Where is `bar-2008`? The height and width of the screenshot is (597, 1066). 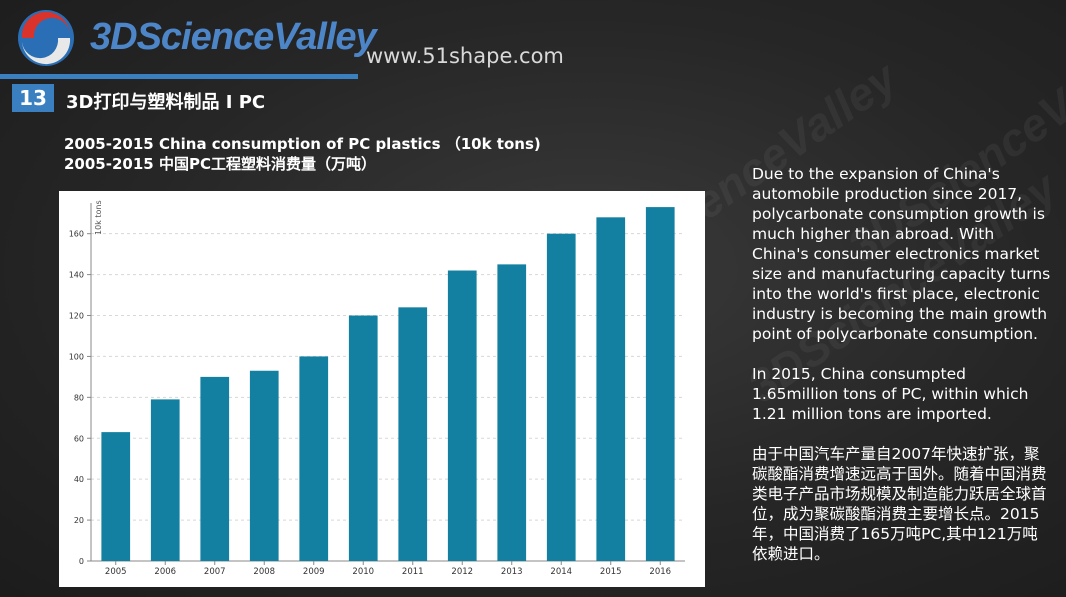
bar-2008 is located at coordinates (264, 465).